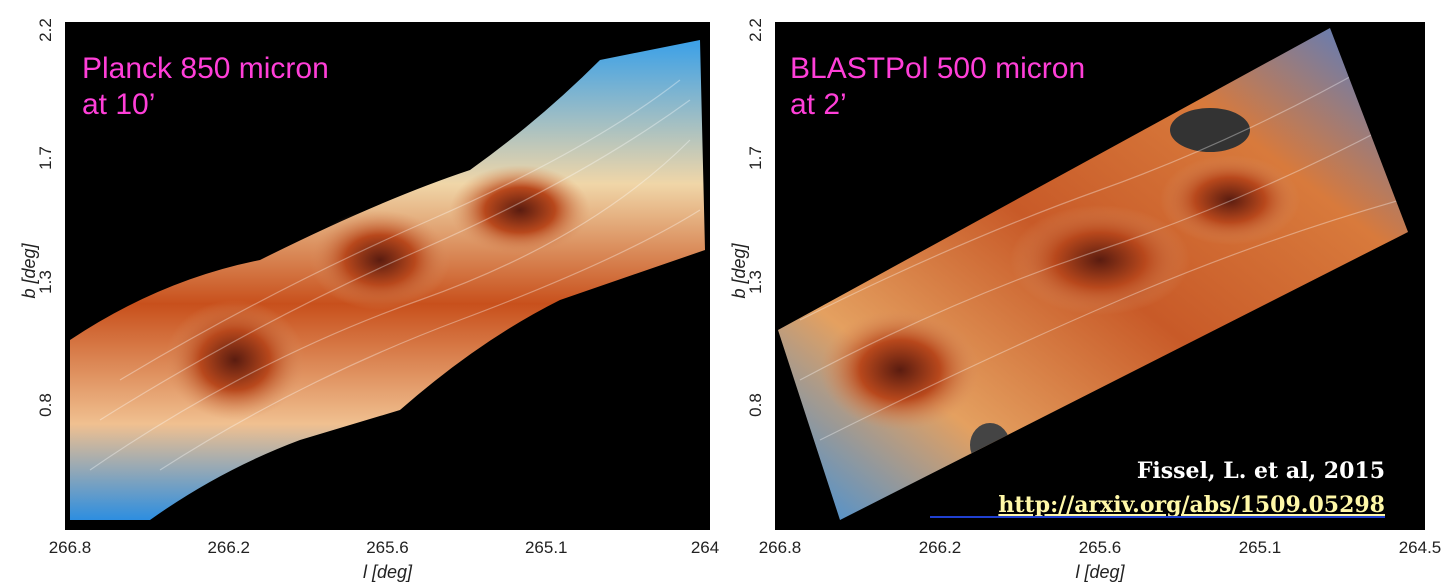 The height and width of the screenshot is (585, 1450). Describe the element at coordinates (818, 104) in the screenshot. I see `panel-title: at 2’` at that location.